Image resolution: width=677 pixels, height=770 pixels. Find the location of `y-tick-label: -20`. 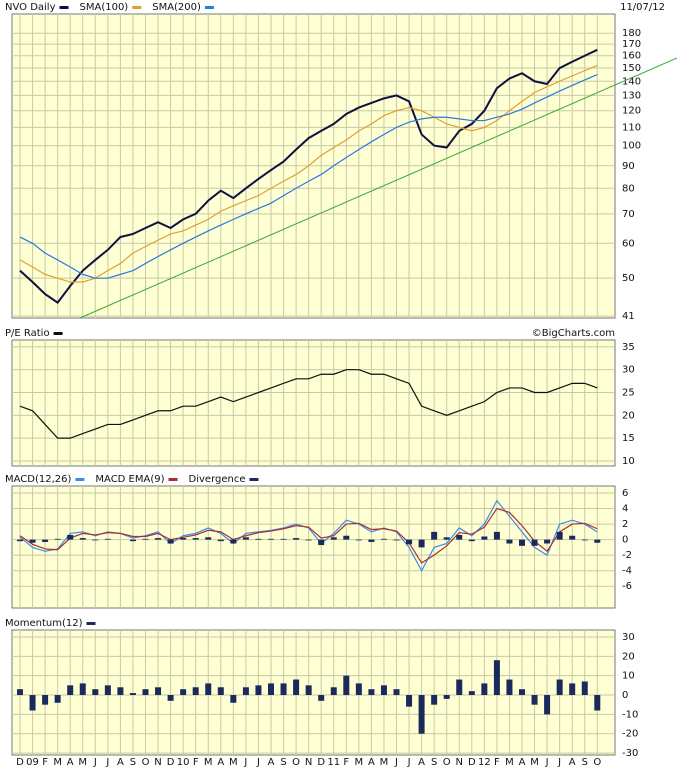

y-tick-label: -20 is located at coordinates (630, 734).